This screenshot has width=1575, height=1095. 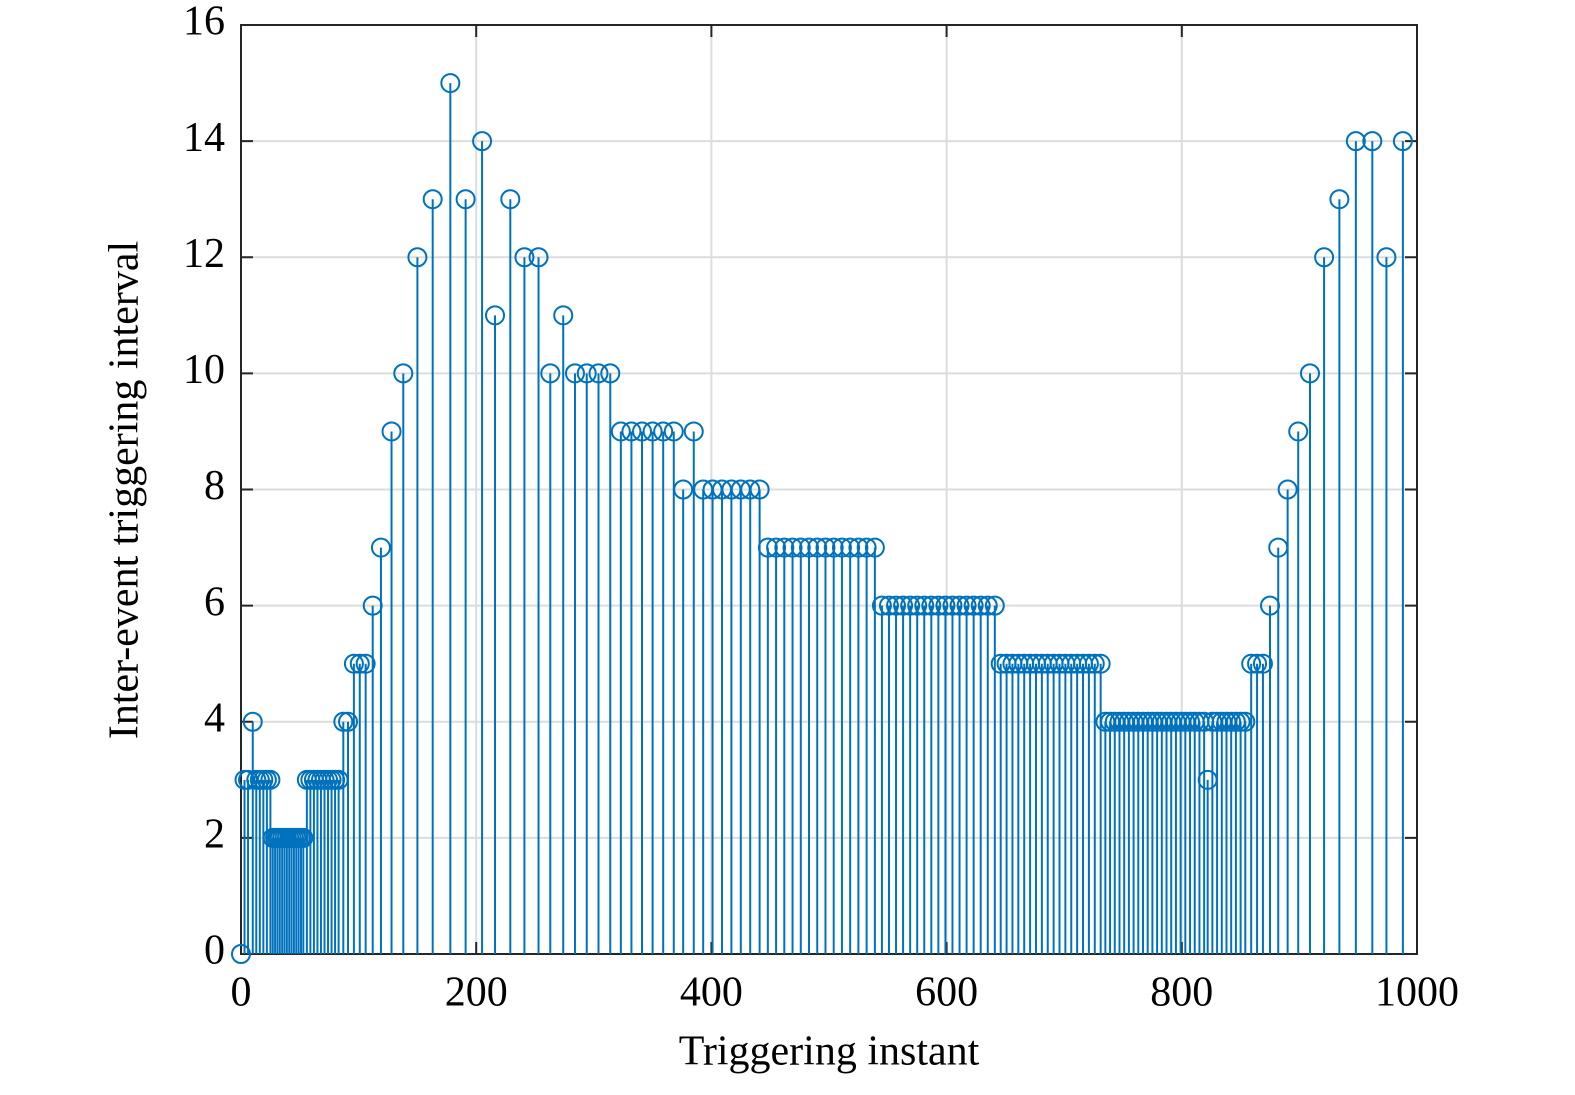 I want to click on y-tick-label: 0, so click(x=214, y=951).